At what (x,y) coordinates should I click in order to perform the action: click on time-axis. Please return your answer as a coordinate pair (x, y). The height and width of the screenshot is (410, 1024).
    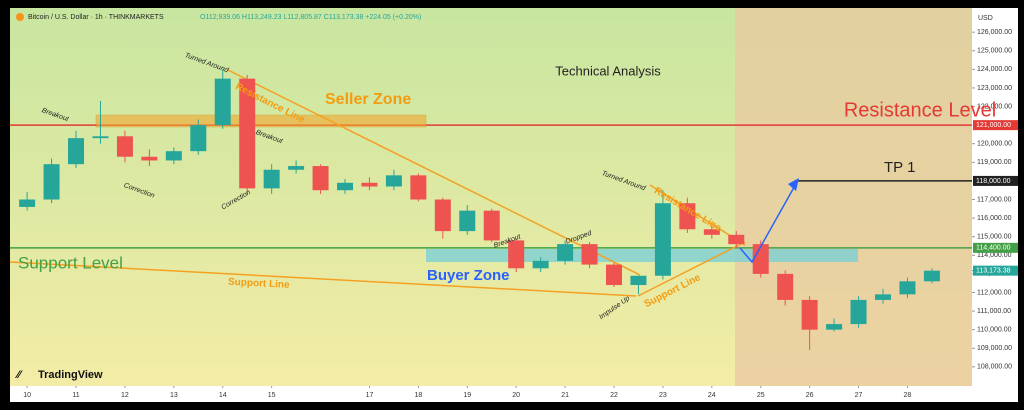
    Looking at the image, I should click on (491, 394).